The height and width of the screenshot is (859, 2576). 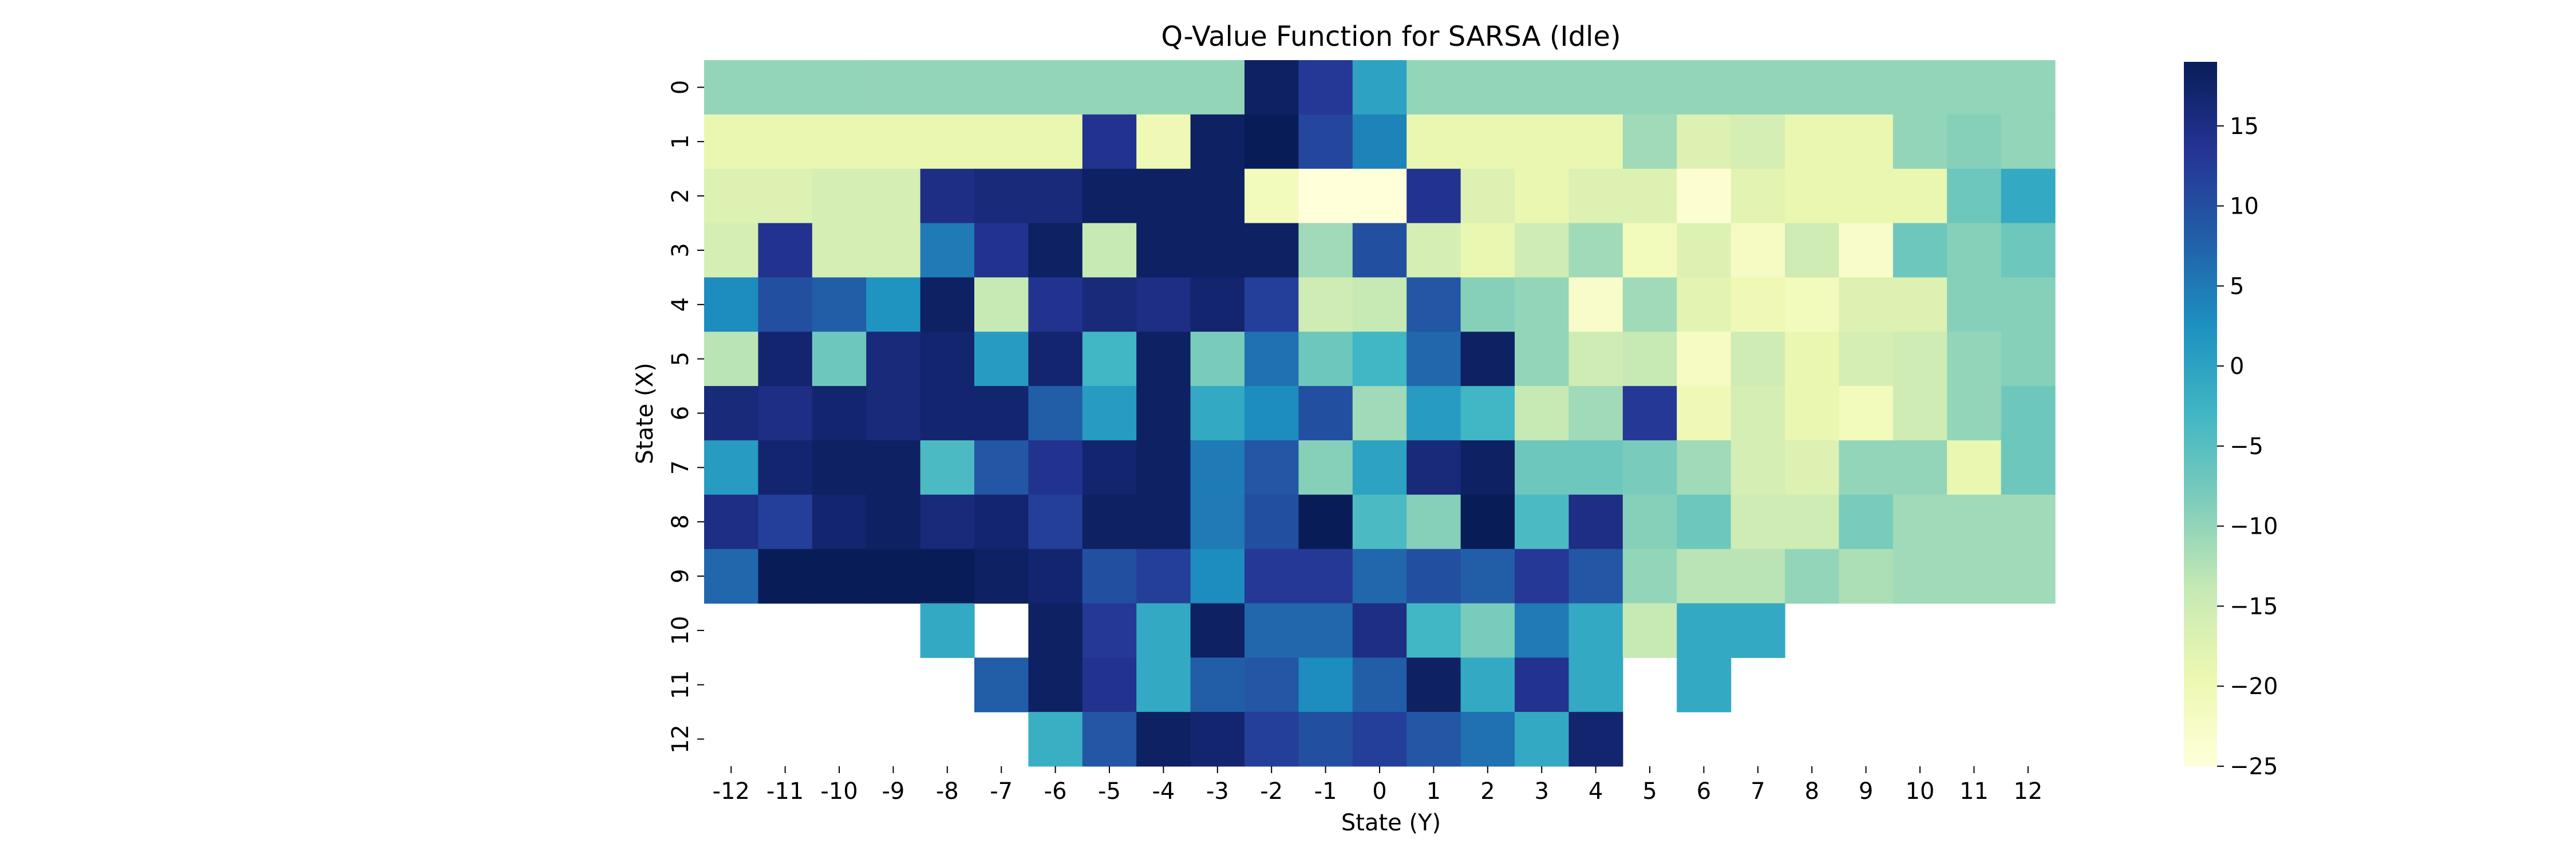 What do you see at coordinates (2200, 414) in the screenshot?
I see `colorbar-gradient` at bounding box center [2200, 414].